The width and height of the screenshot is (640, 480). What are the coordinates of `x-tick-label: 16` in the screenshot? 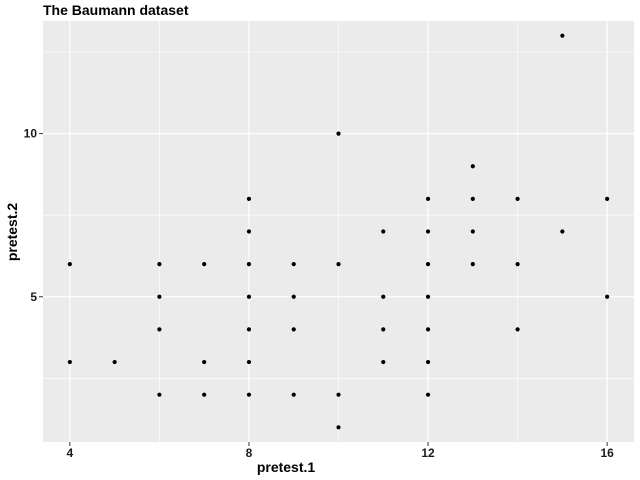 It's located at (607, 453).